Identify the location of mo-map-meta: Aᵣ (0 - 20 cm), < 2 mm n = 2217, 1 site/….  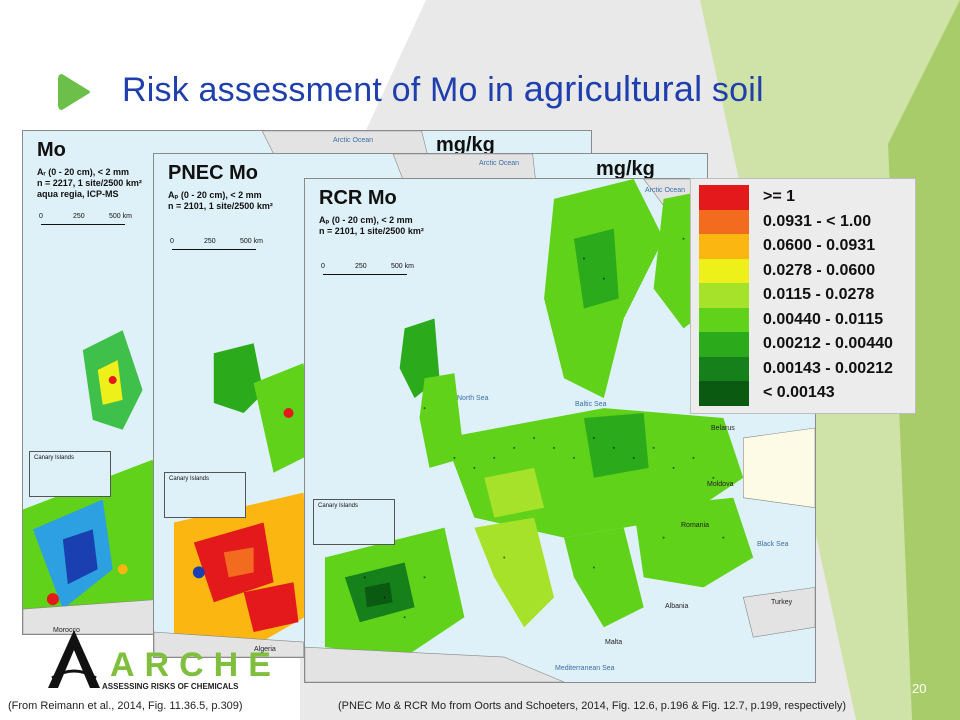
(89, 183).